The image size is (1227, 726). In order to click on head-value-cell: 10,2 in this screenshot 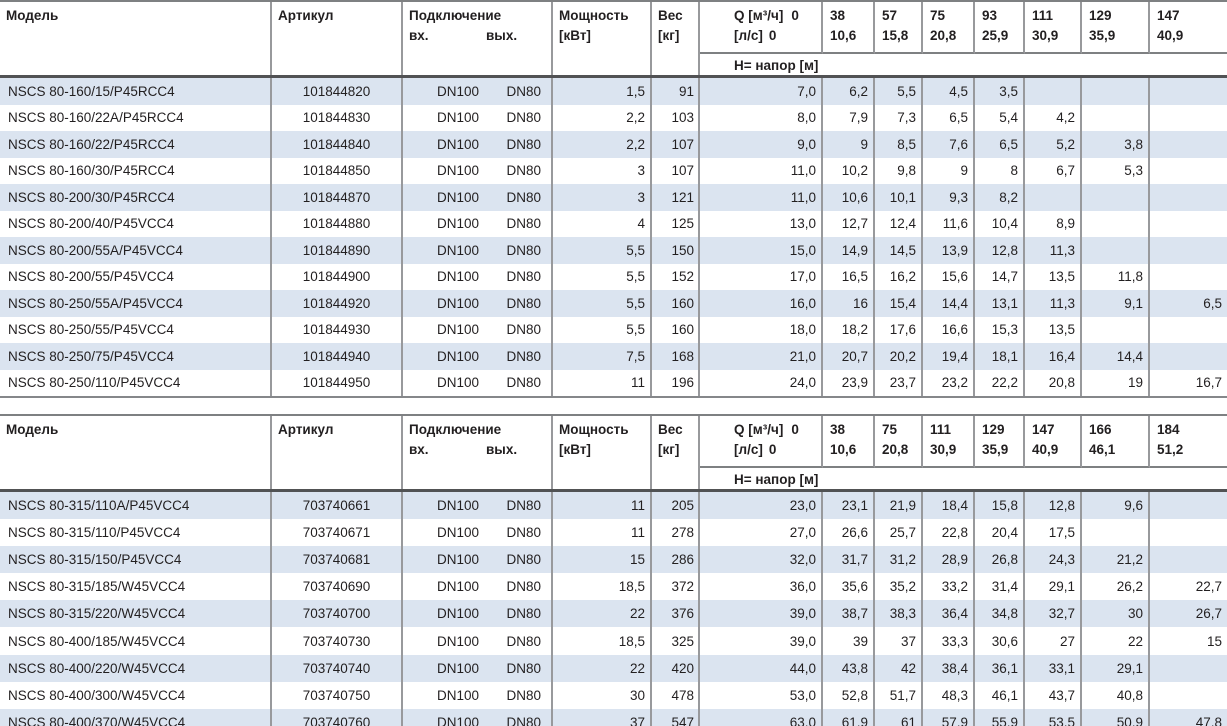, I will do `click(849, 170)`.